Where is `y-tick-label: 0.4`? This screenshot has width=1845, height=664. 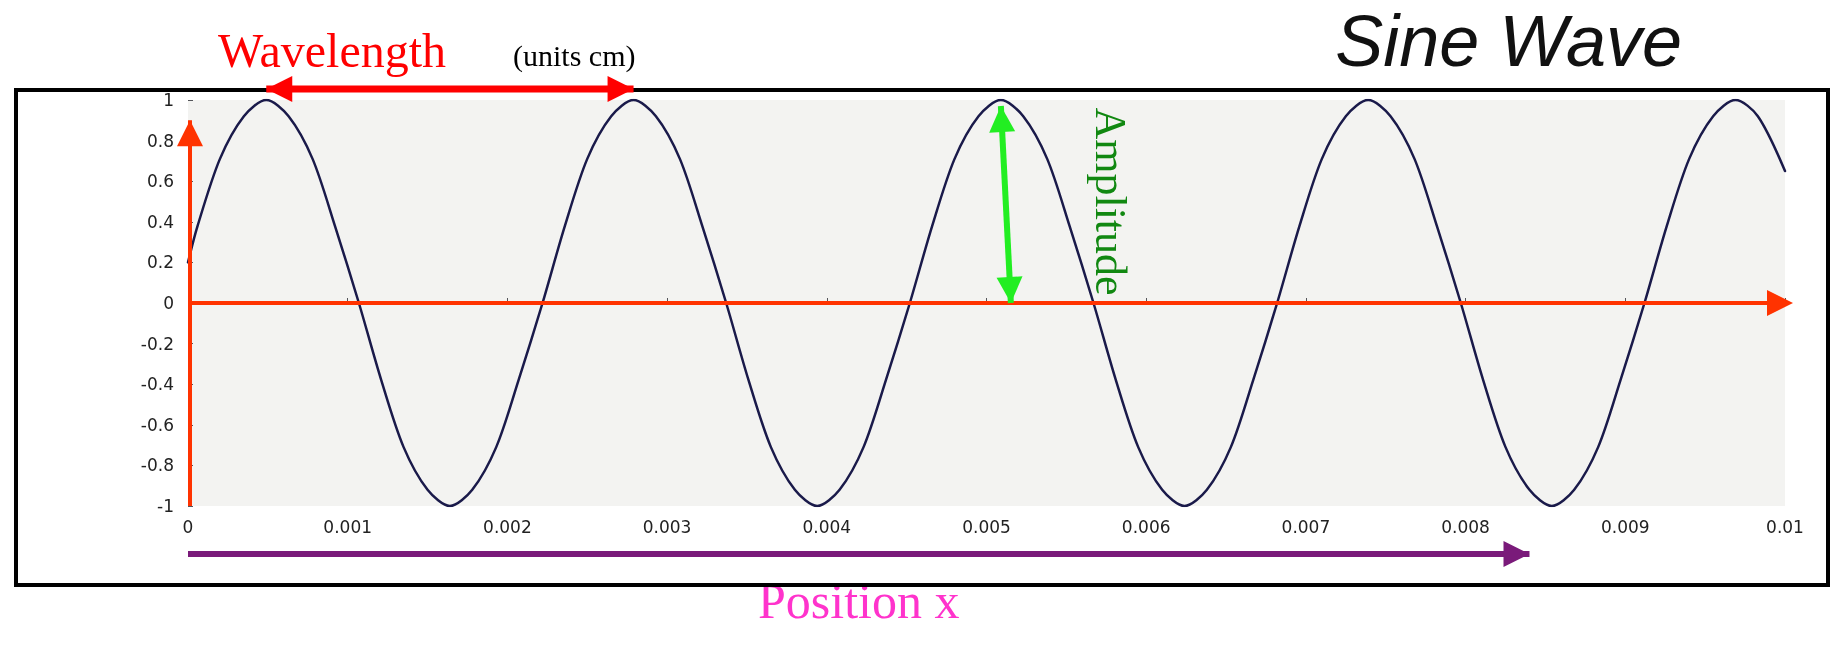
y-tick-label: 0.4 is located at coordinates (160, 221).